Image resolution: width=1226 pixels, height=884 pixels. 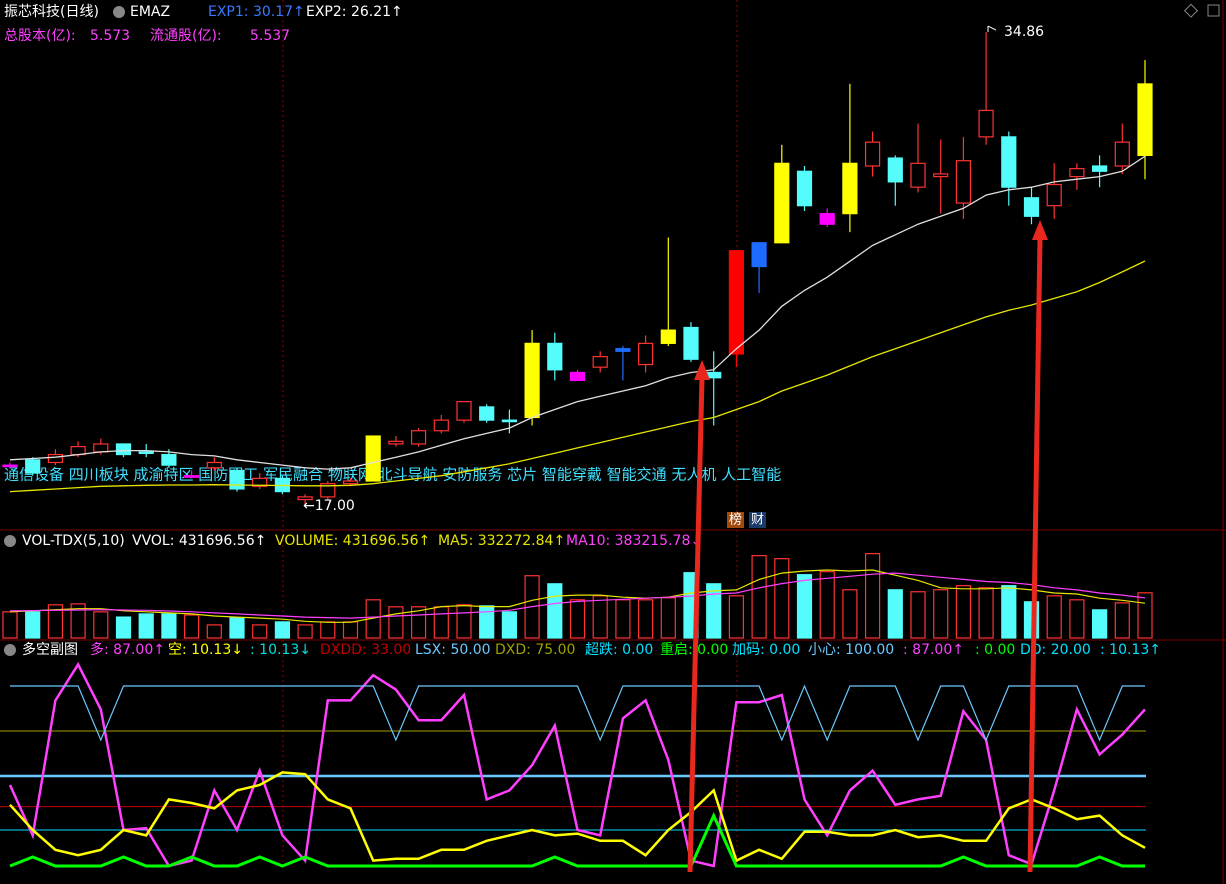 What do you see at coordinates (365, 650) in the screenshot?
I see `legend-item: DXDD: 33.00` at bounding box center [365, 650].